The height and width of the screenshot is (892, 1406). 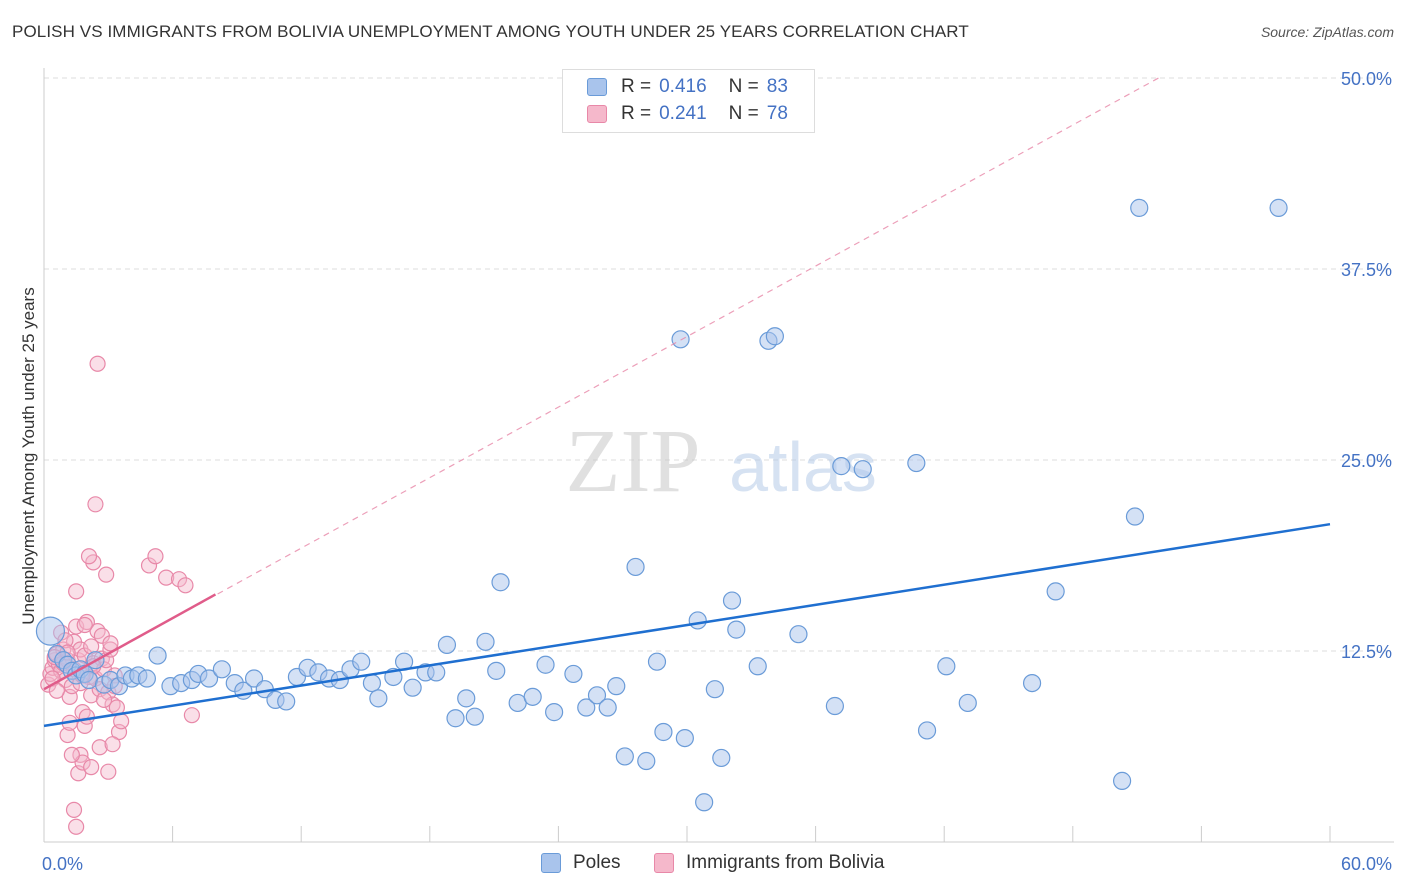 What do you see at coordinates (1327, 32) in the screenshot?
I see `chart-source: Source: ZipAtlas.com` at bounding box center [1327, 32].